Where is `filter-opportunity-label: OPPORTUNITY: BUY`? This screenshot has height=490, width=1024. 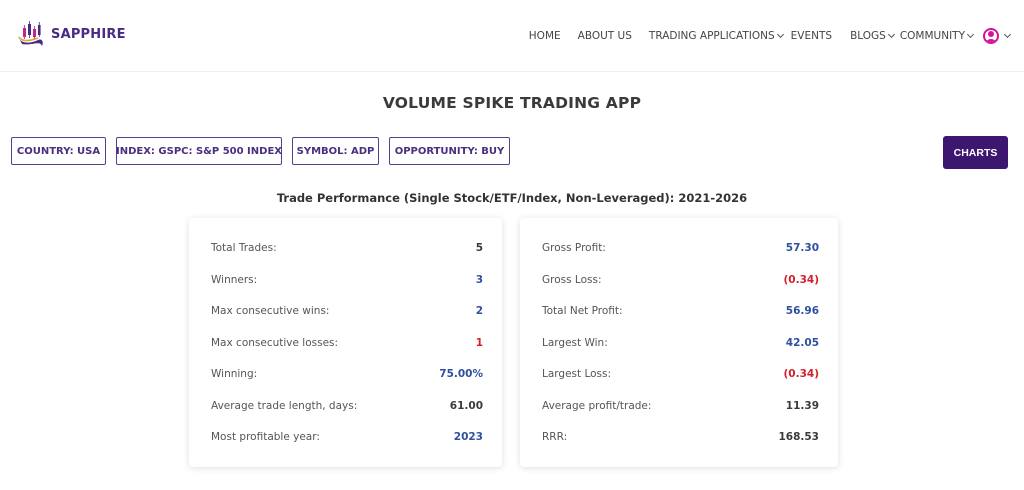
filter-opportunity-label: OPPORTUNITY: BUY is located at coordinates (449, 151).